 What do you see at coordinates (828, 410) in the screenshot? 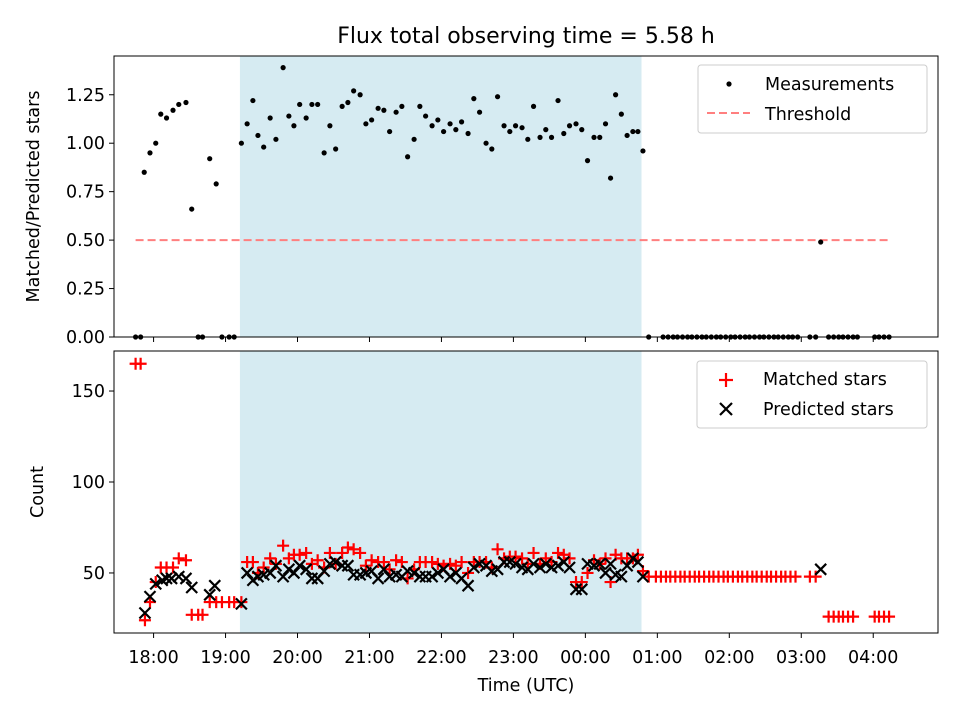
I see `legend-predicted-label: Predicted stars` at bounding box center [828, 410].